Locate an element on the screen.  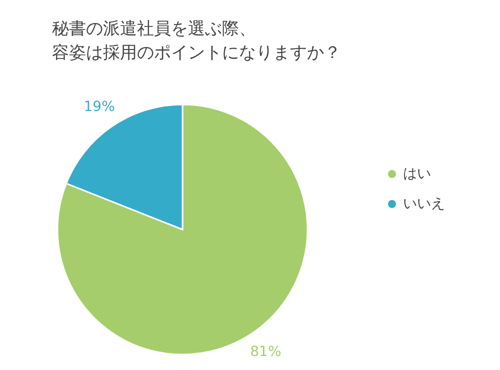
legend-label: はい is located at coordinates (417, 174).